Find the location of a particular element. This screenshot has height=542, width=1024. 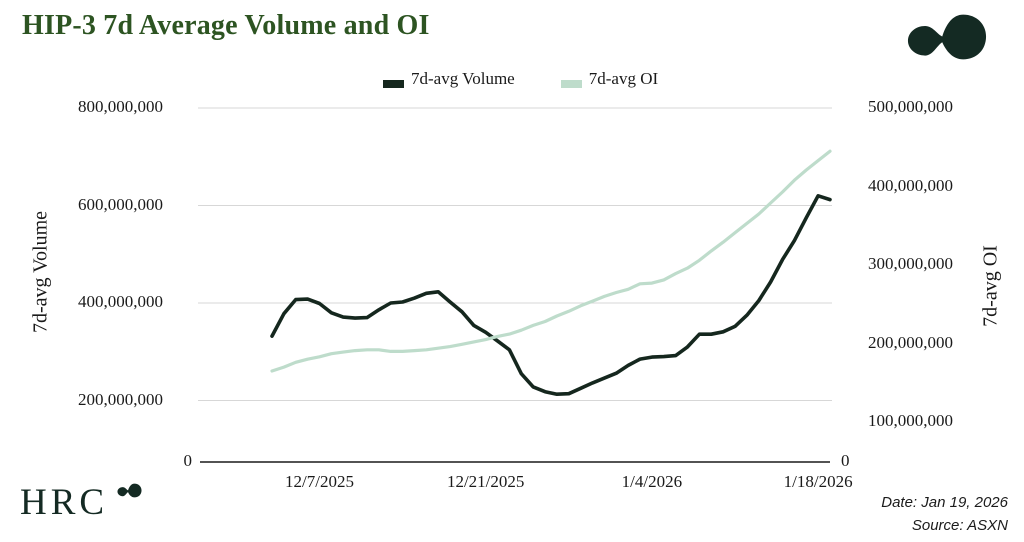

left-axis-tick: 600,000,000 is located at coordinates (120, 204).